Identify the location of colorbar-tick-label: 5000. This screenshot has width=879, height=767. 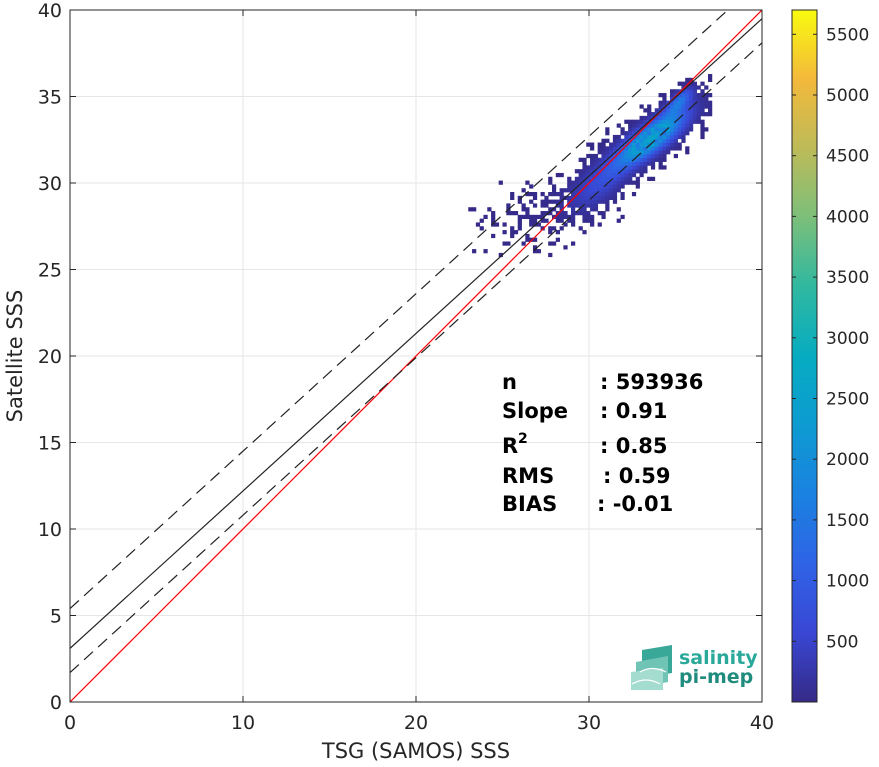
(847, 96).